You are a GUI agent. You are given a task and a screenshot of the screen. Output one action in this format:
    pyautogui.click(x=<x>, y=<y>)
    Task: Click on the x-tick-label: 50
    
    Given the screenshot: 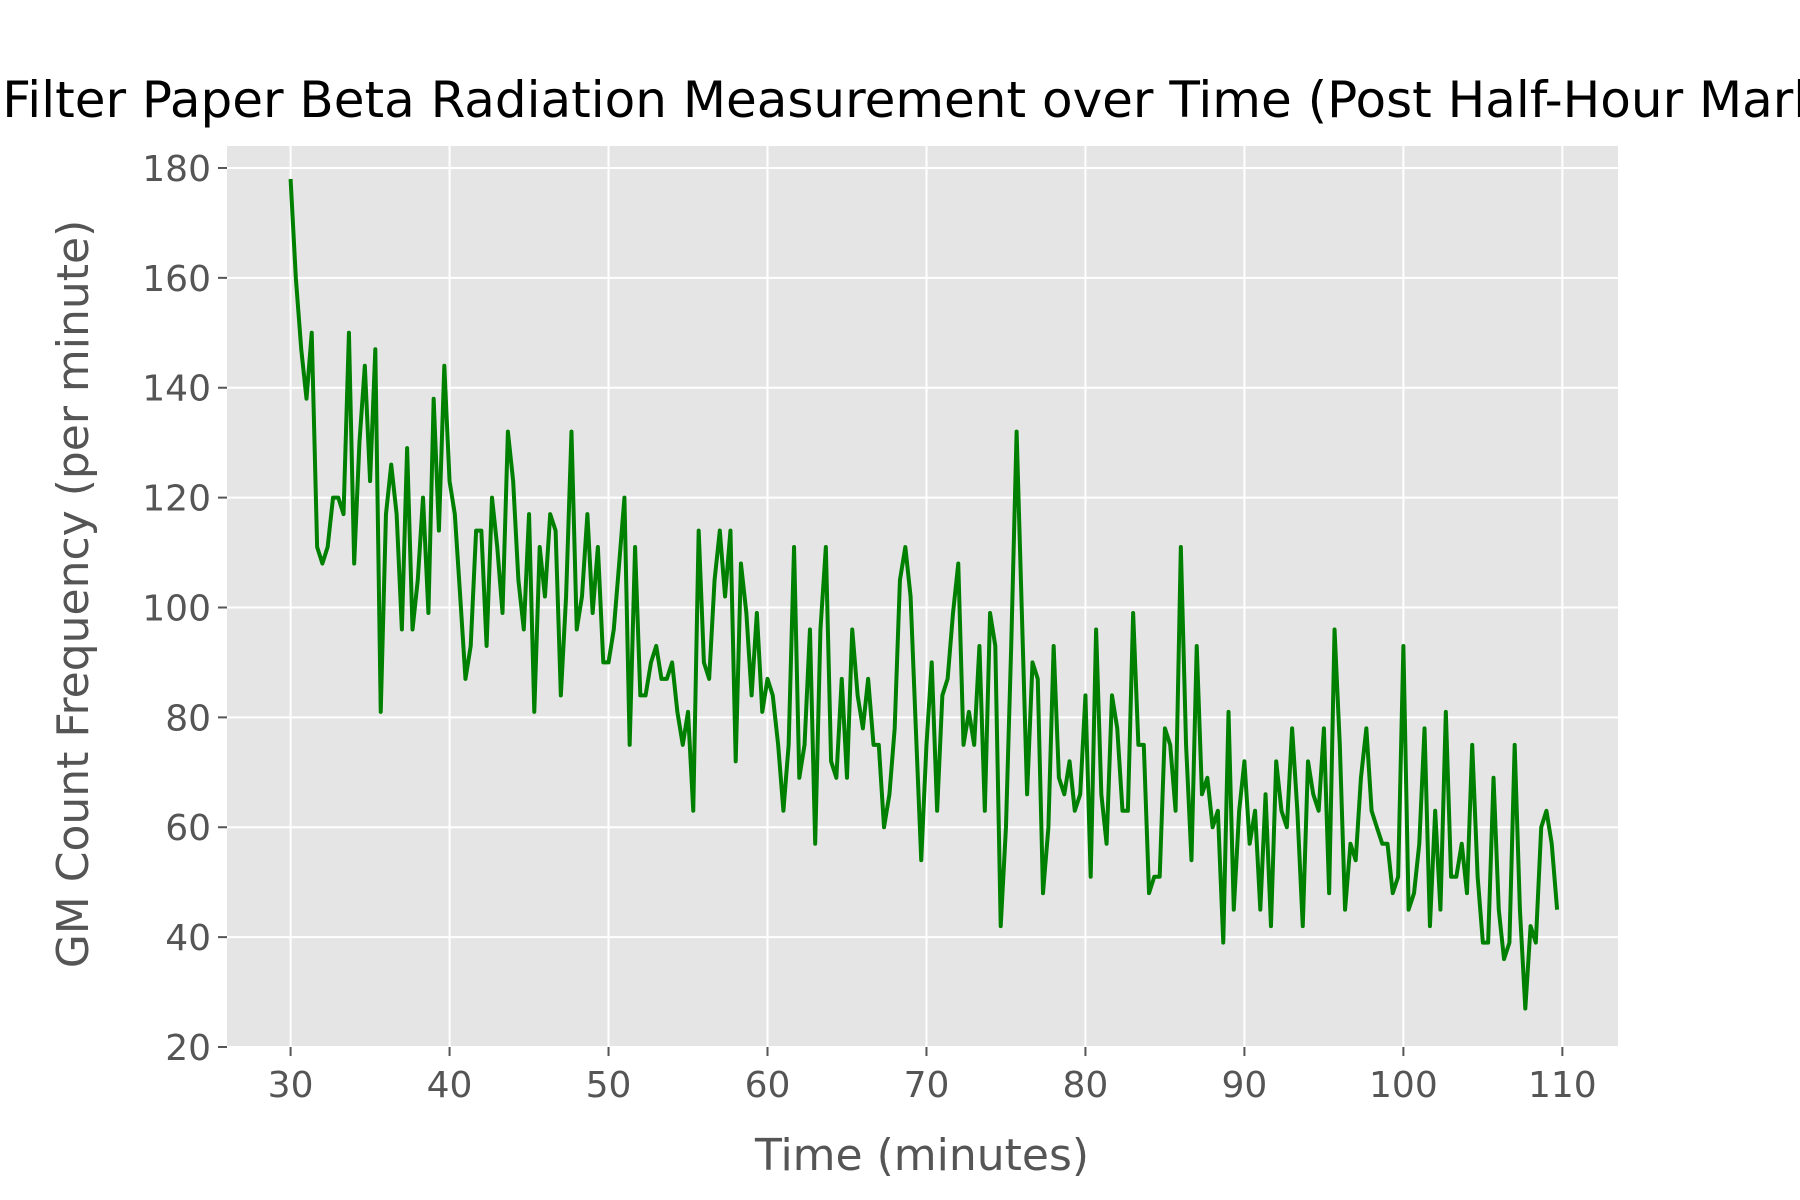 What is the action you would take?
    pyautogui.click(x=609, y=1085)
    